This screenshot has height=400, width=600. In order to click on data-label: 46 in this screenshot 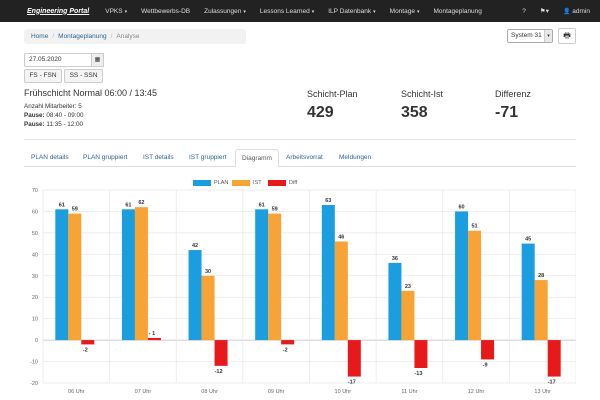, I will do `click(341, 237)`.